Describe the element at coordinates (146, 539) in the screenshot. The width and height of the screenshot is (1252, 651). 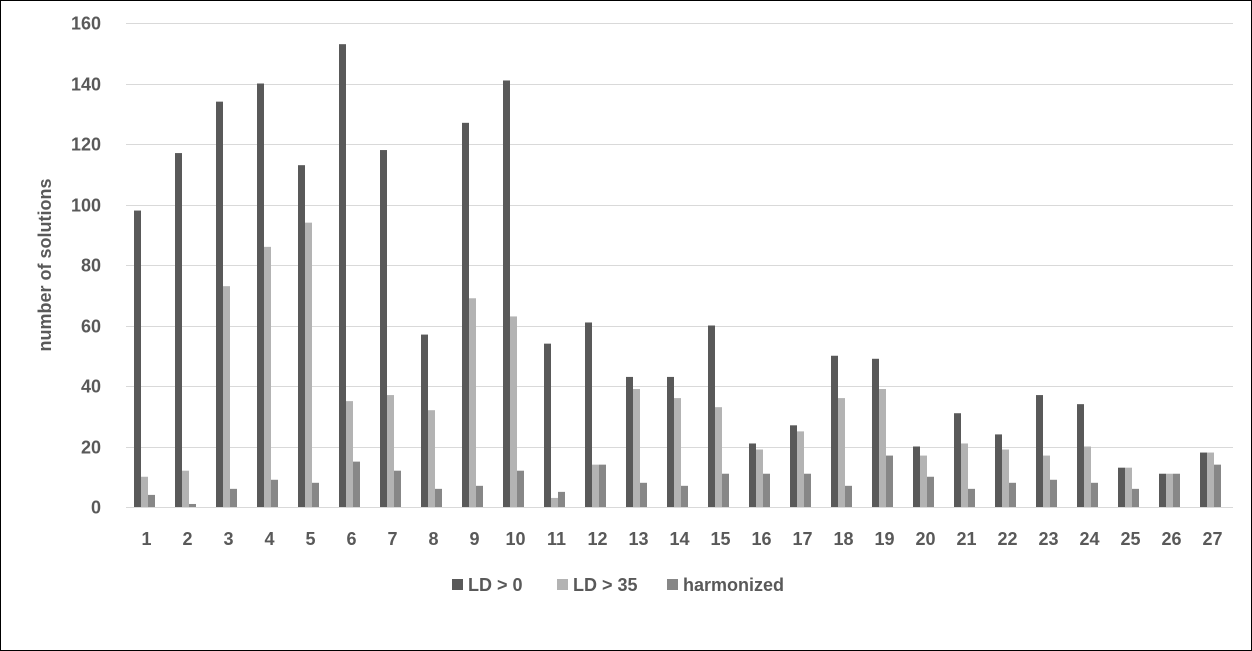
I see `x-tick-label: 1` at that location.